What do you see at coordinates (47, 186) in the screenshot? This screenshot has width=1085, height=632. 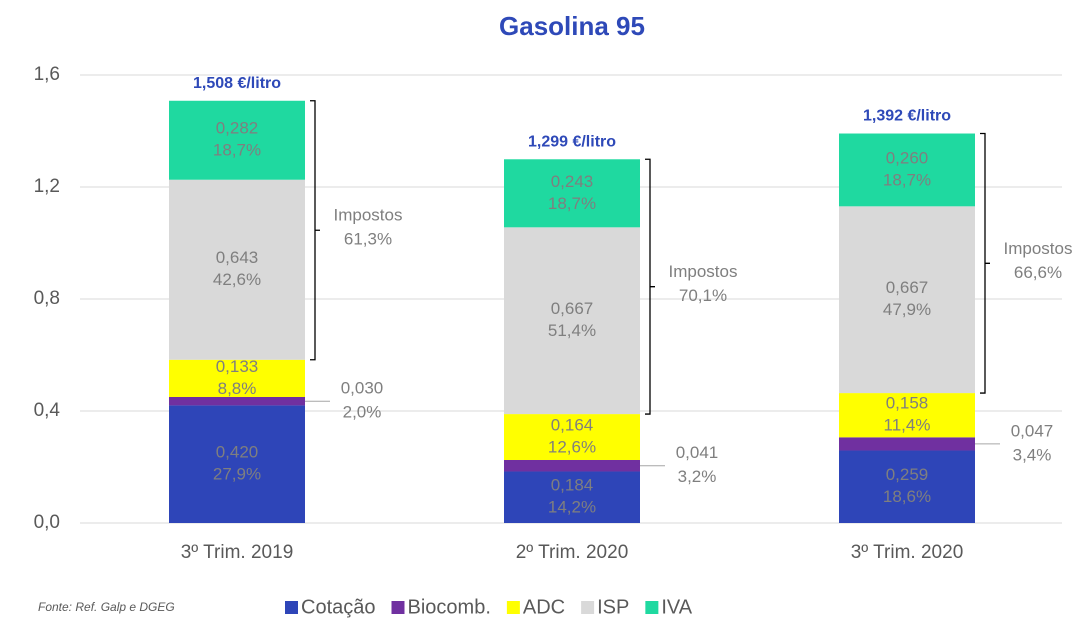 I see `y-tick-label: 1,2` at bounding box center [47, 186].